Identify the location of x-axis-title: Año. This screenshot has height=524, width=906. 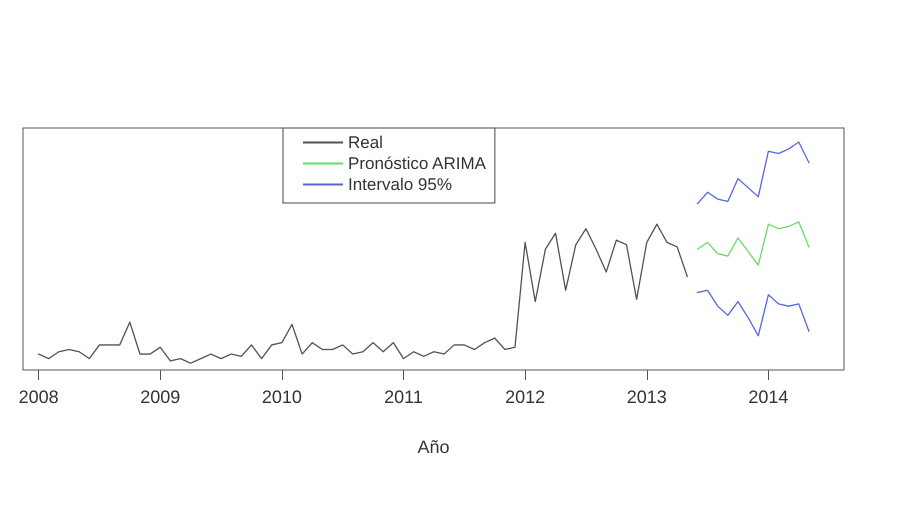
(433, 447).